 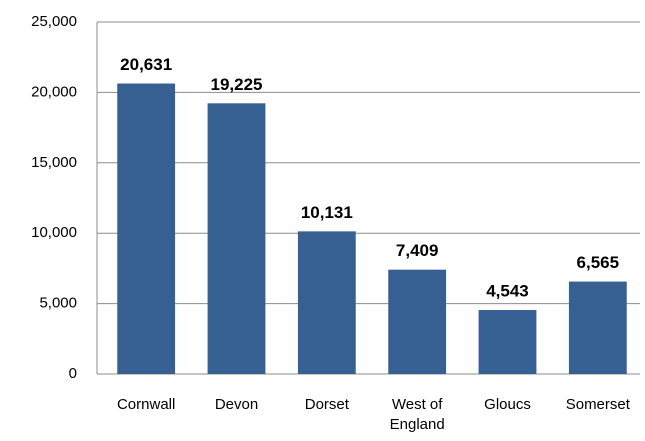 I want to click on x-tick-label: Somerset, so click(x=597, y=404).